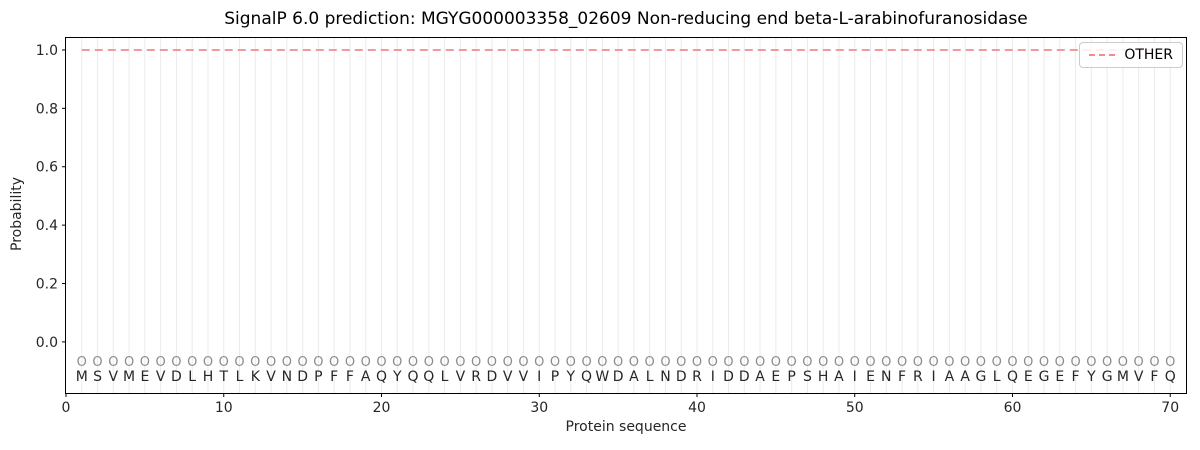 The height and width of the screenshot is (450, 1200). Describe the element at coordinates (855, 408) in the screenshot. I see `x-tick-label: 50` at that location.